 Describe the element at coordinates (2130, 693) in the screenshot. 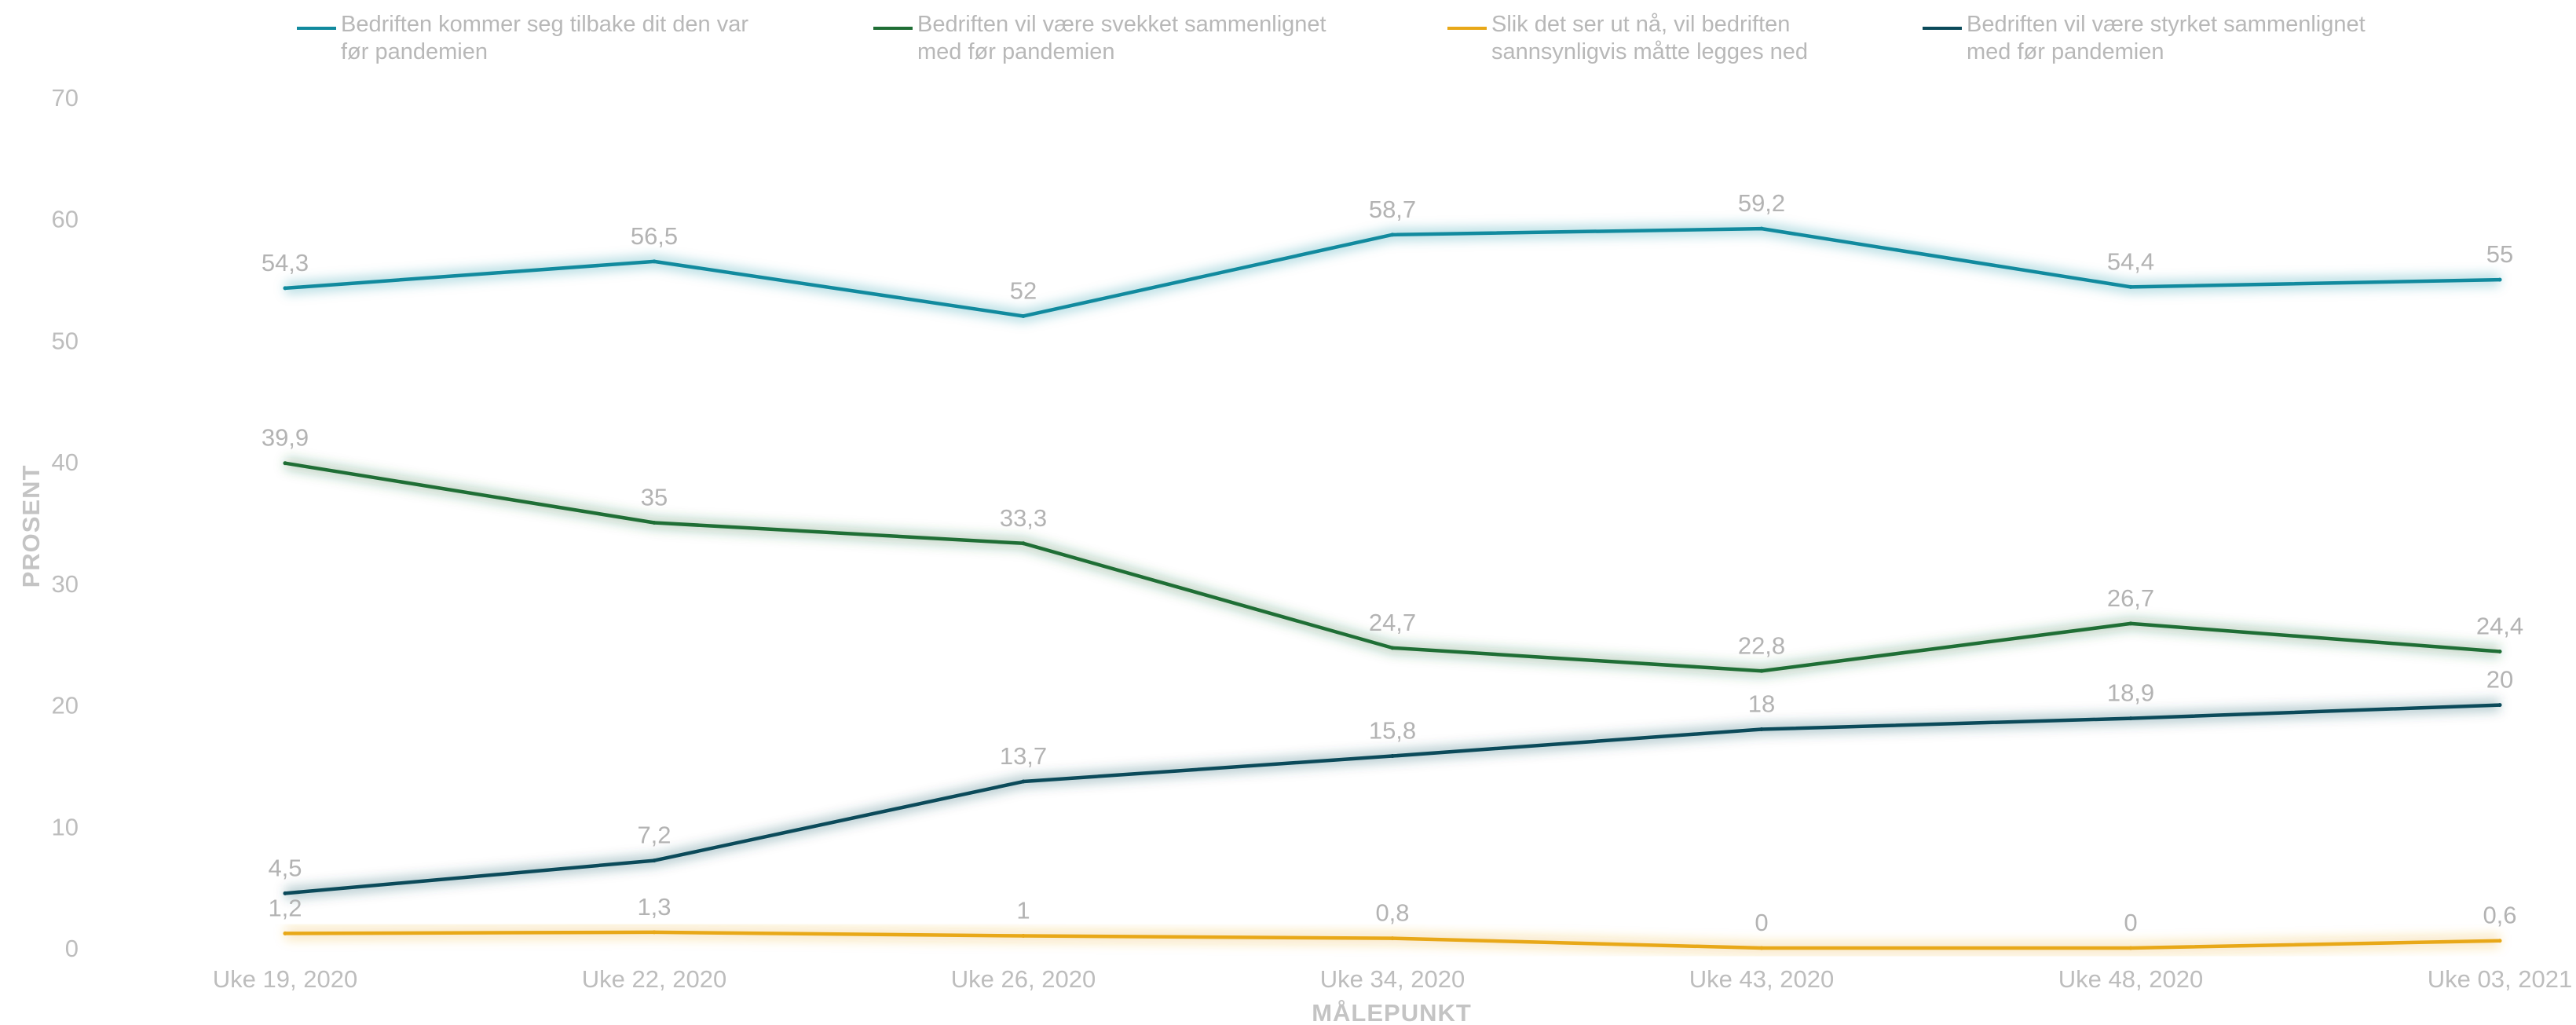

I see `series-3-data-label: 18,9` at that location.